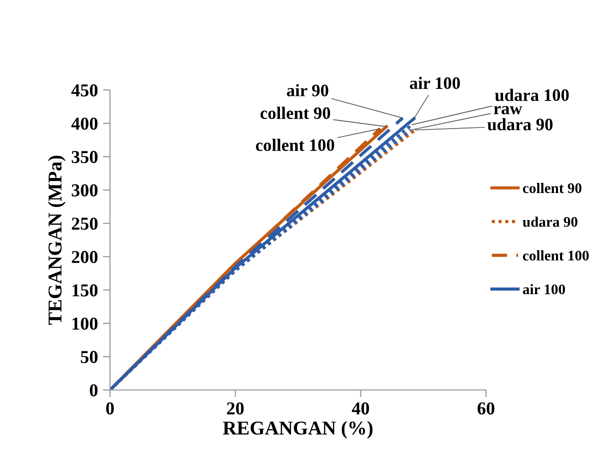 This screenshot has width=614, height=454. Describe the element at coordinates (110, 408) in the screenshot. I see `x-tick-label: 0` at that location.